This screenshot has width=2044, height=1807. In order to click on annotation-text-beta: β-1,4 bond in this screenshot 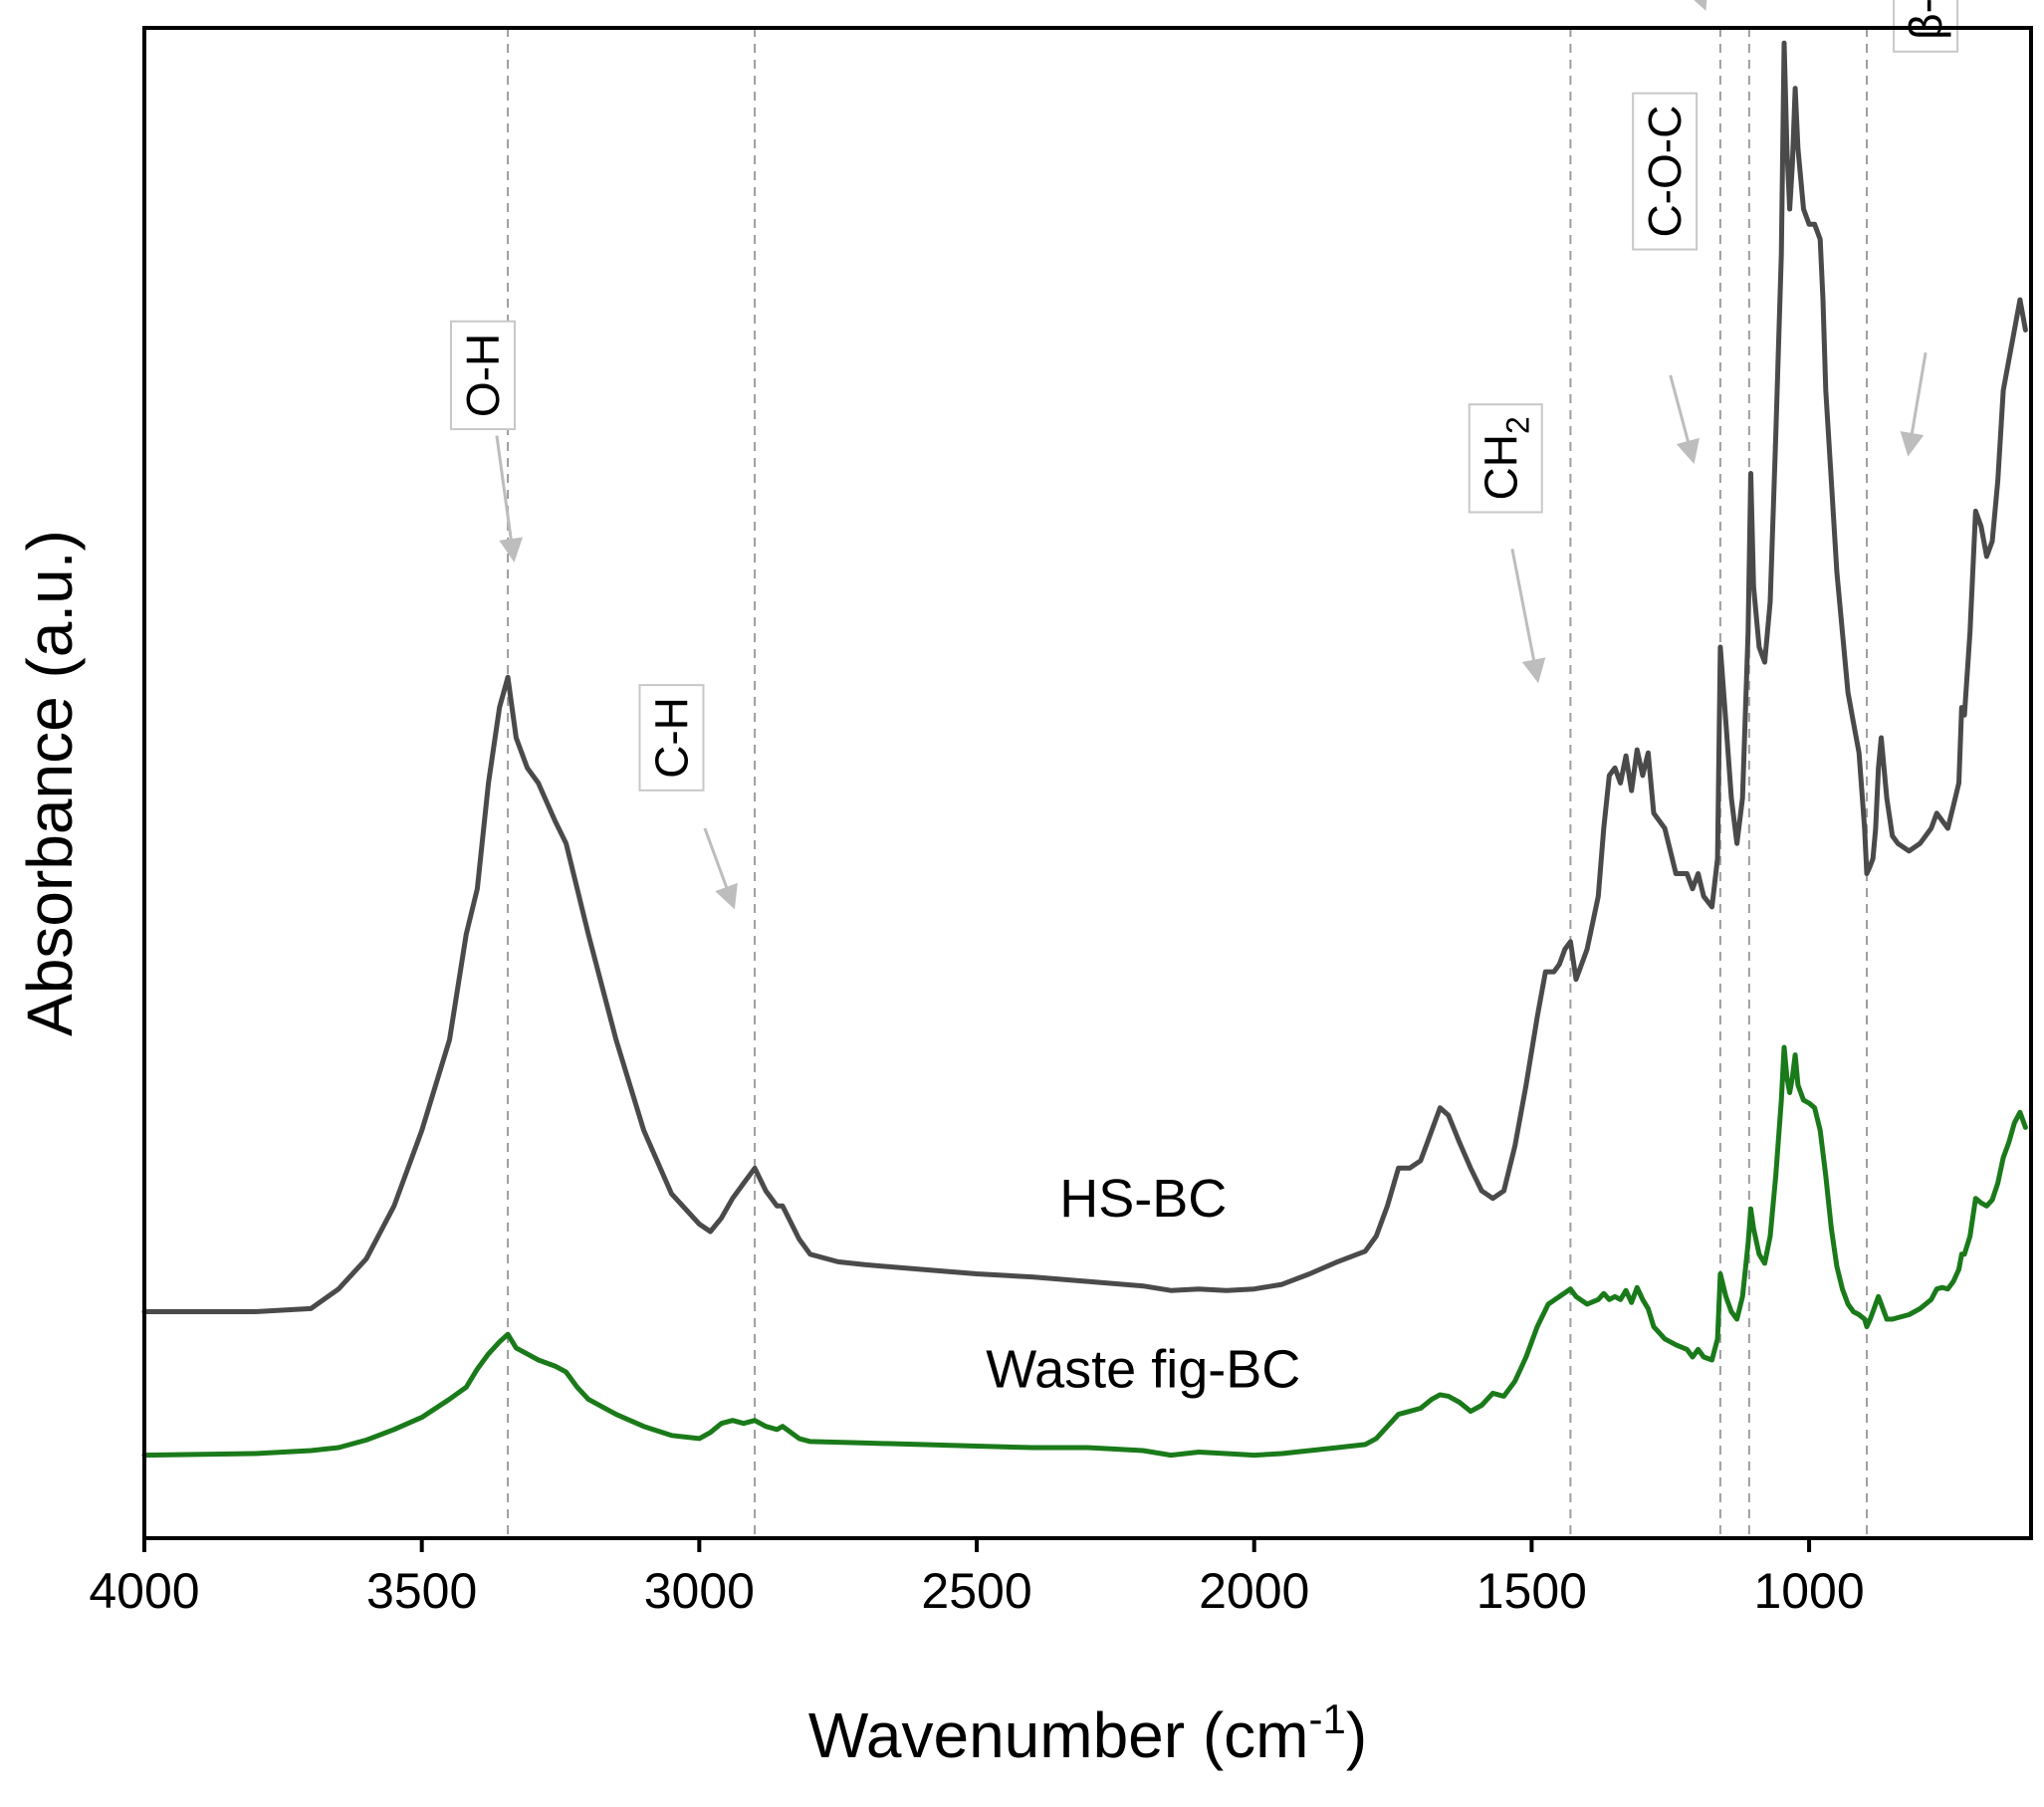, I will do `click(1925, 20)`.